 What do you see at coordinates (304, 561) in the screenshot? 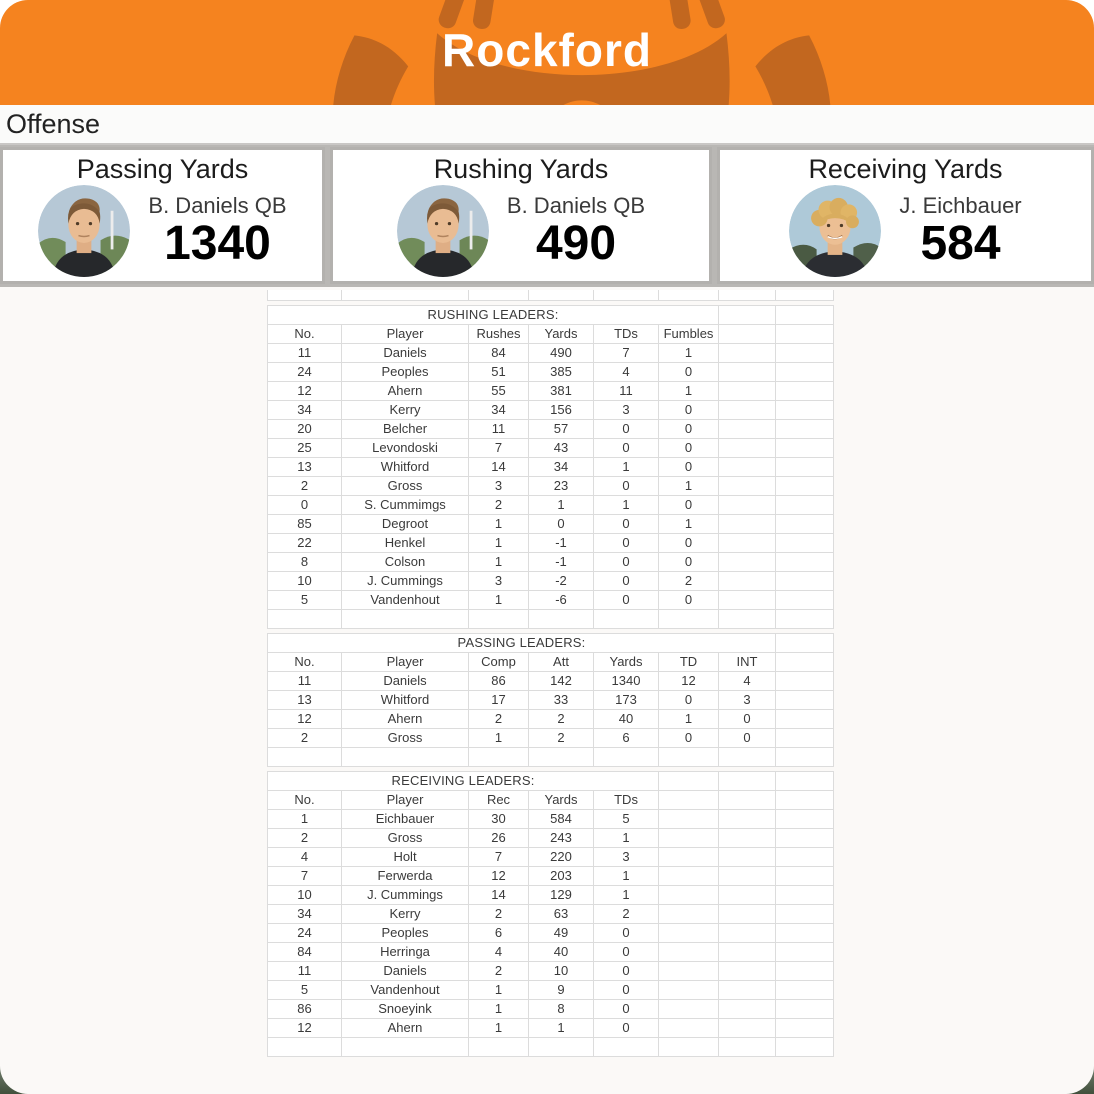
I see `table-cell: 8` at bounding box center [304, 561].